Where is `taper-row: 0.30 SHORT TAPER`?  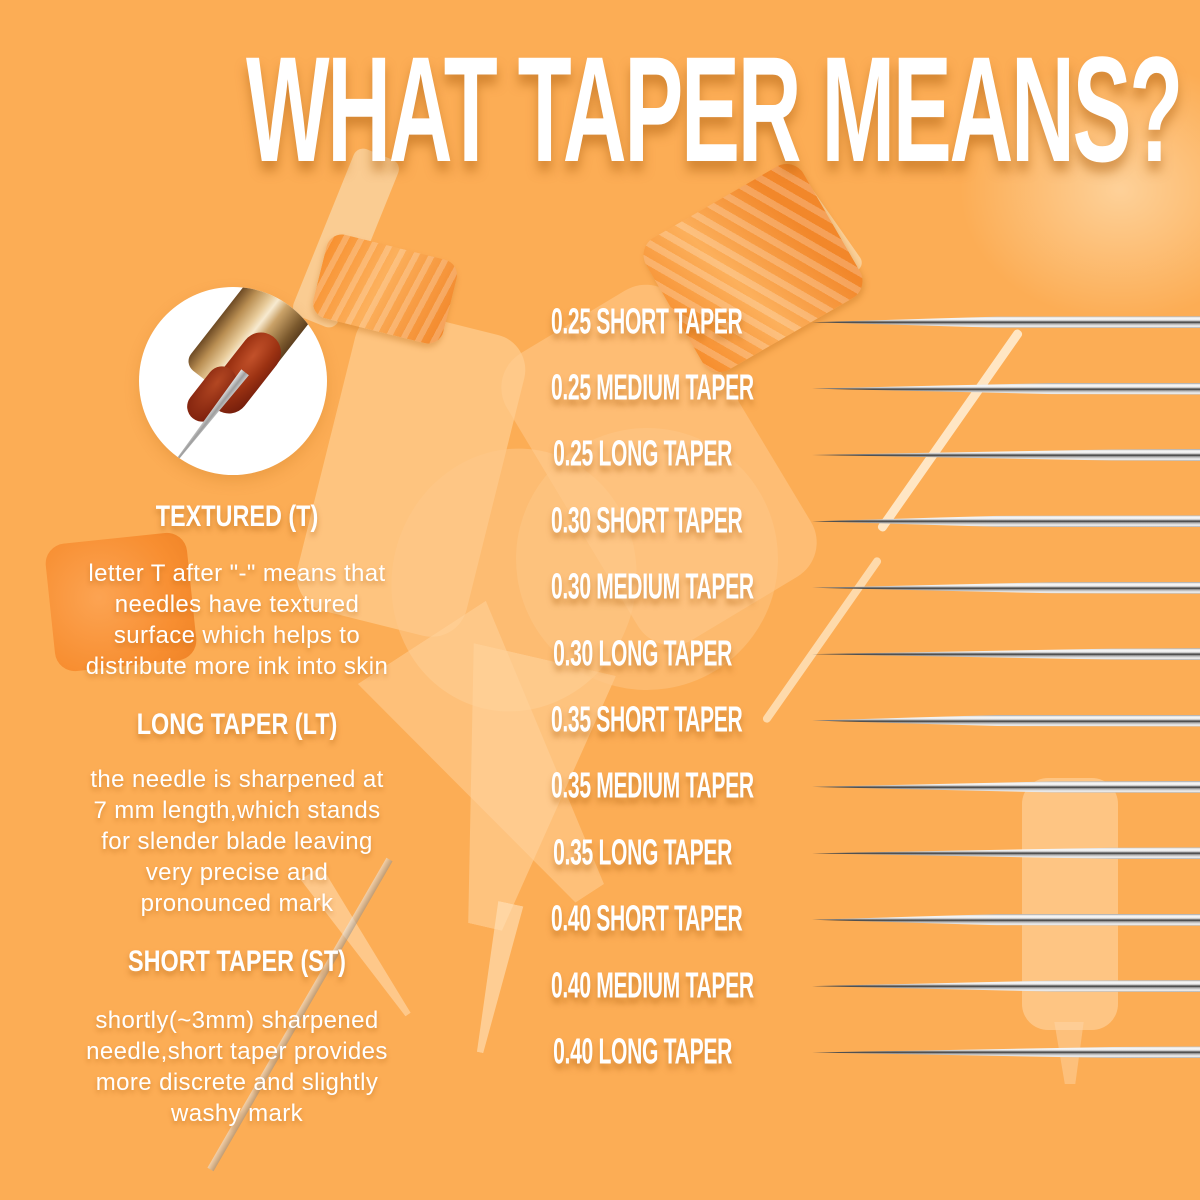
taper-row: 0.30 SHORT TAPER is located at coordinates (820, 521).